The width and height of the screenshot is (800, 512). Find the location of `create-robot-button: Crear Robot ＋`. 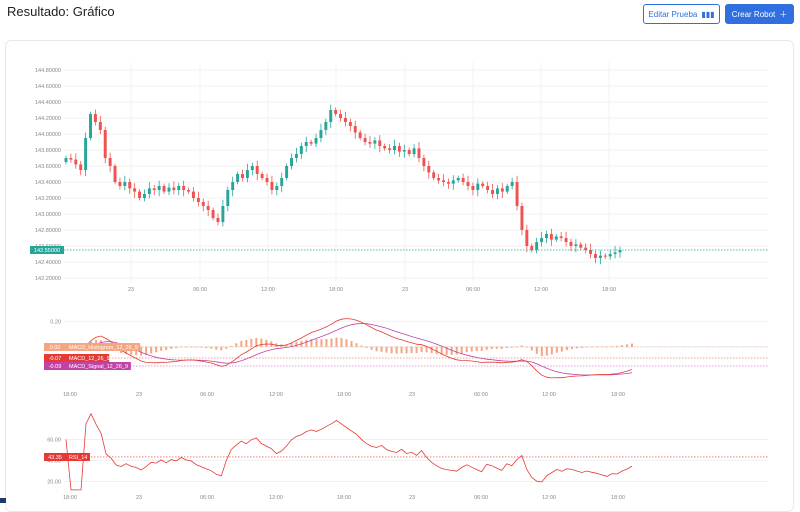

create-robot-button: Crear Robot ＋ is located at coordinates (759, 14).